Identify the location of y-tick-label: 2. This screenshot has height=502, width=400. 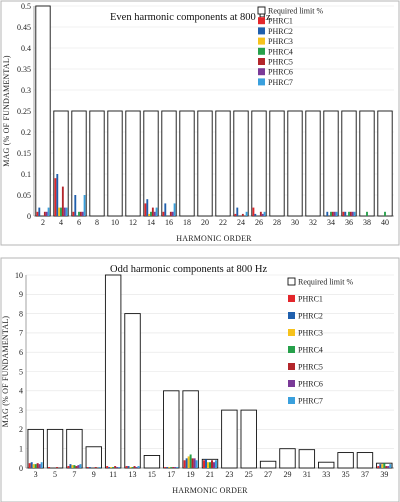
(21, 429).